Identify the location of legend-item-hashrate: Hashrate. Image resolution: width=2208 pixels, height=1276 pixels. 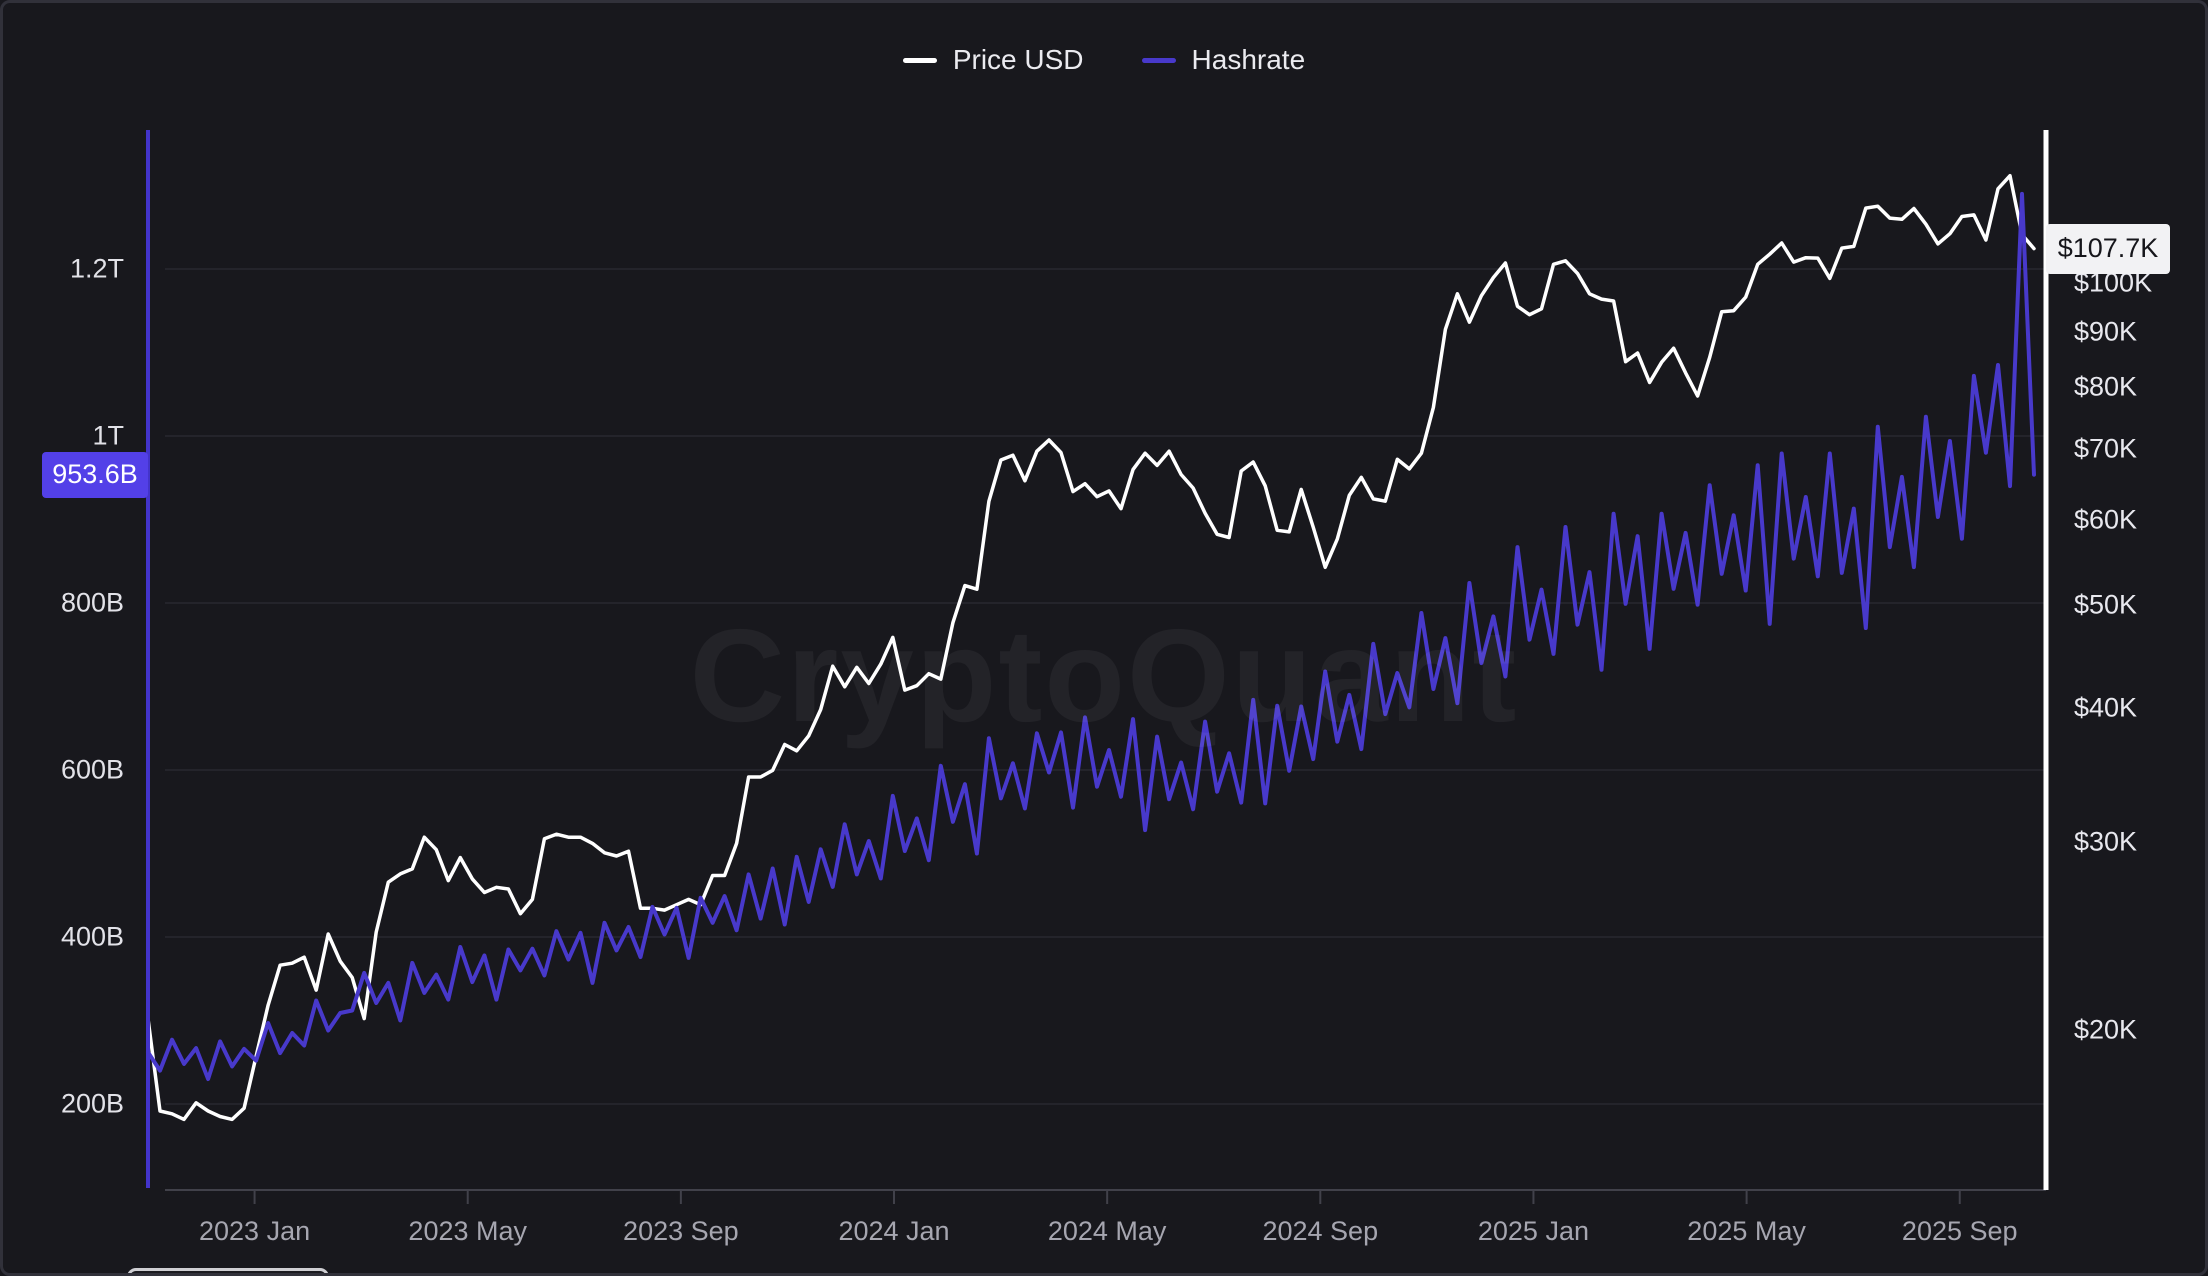
(1223, 60).